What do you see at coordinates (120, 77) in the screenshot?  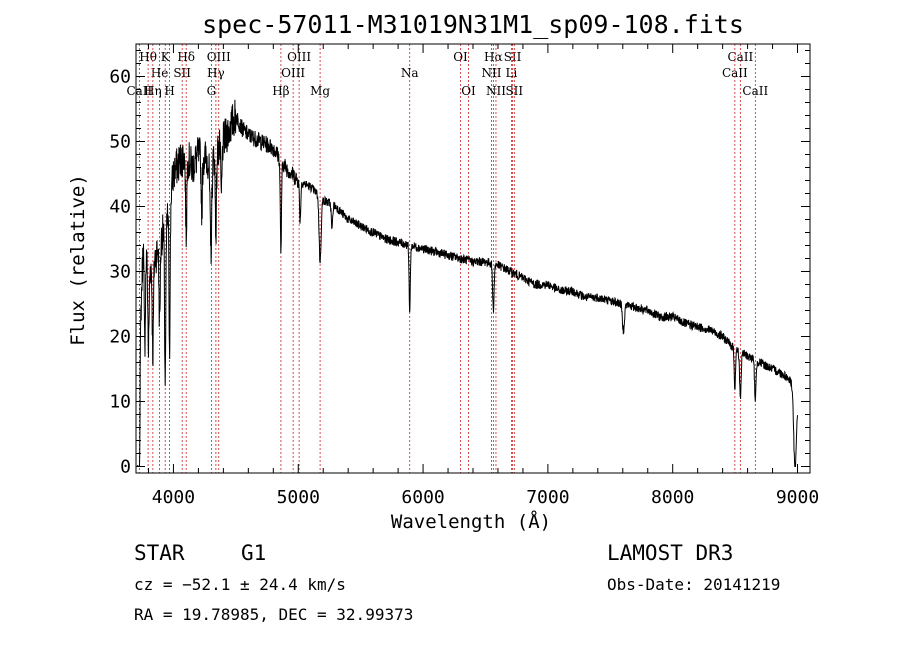 I see `y-tick-label: 60` at bounding box center [120, 77].